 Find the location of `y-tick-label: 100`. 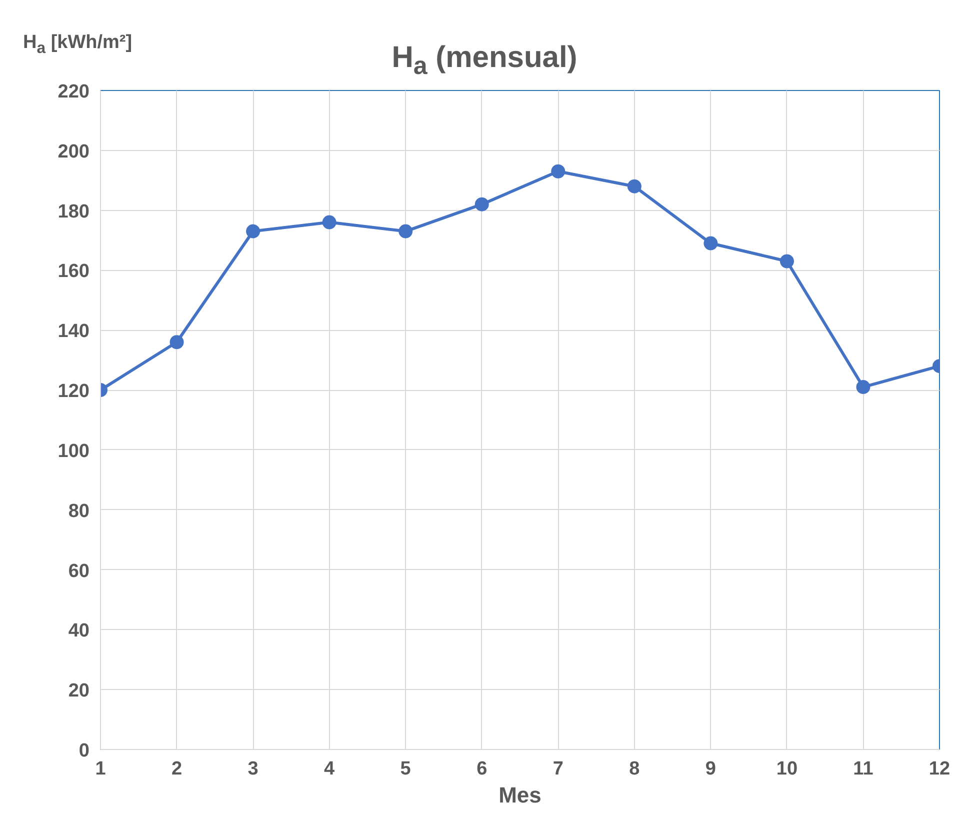

y-tick-label: 100 is located at coordinates (74, 451).